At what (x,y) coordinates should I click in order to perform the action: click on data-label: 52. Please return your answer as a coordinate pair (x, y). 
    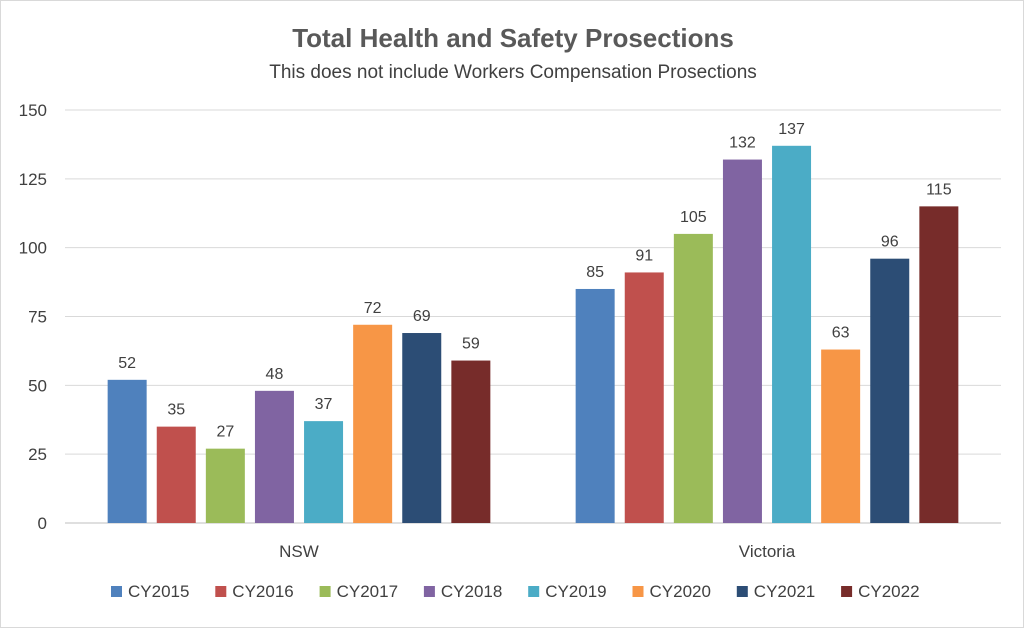
    Looking at the image, I should click on (127, 363).